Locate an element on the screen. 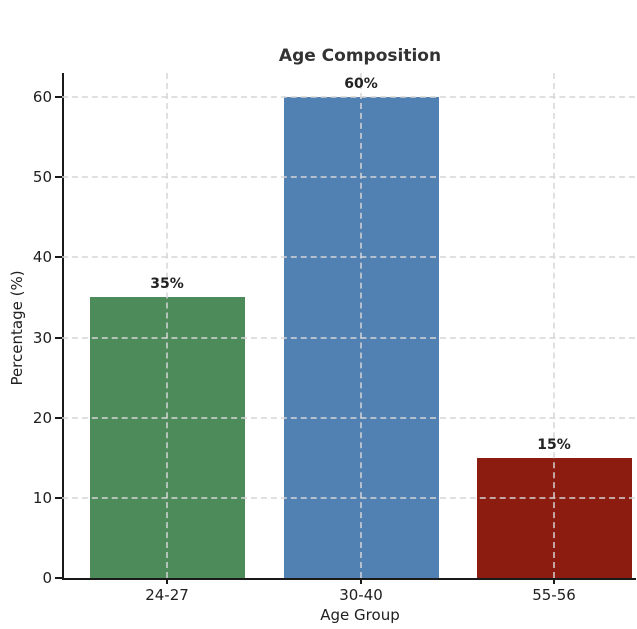 The height and width of the screenshot is (629, 637). x-axis-label: Age Group is located at coordinates (360, 615).